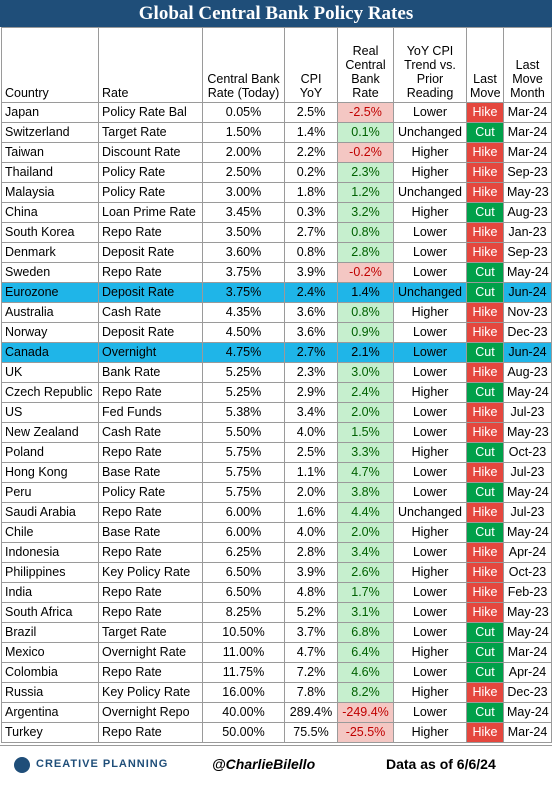 Image resolution: width=552 pixels, height=786 pixels. What do you see at coordinates (365, 572) in the screenshot?
I see `cell-real-rate: 2.6%` at bounding box center [365, 572].